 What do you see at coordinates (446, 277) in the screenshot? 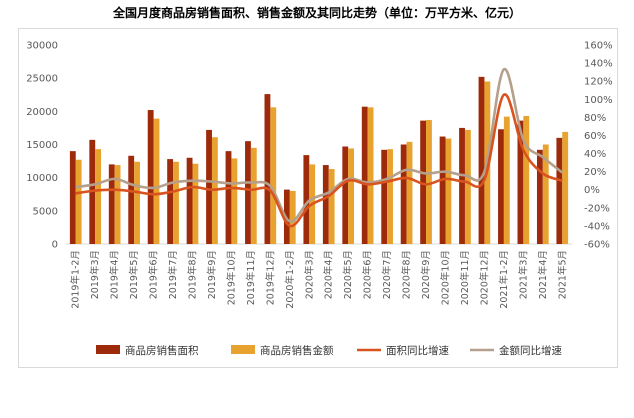
I see `x-tick-label: 2020年10月` at bounding box center [446, 277].